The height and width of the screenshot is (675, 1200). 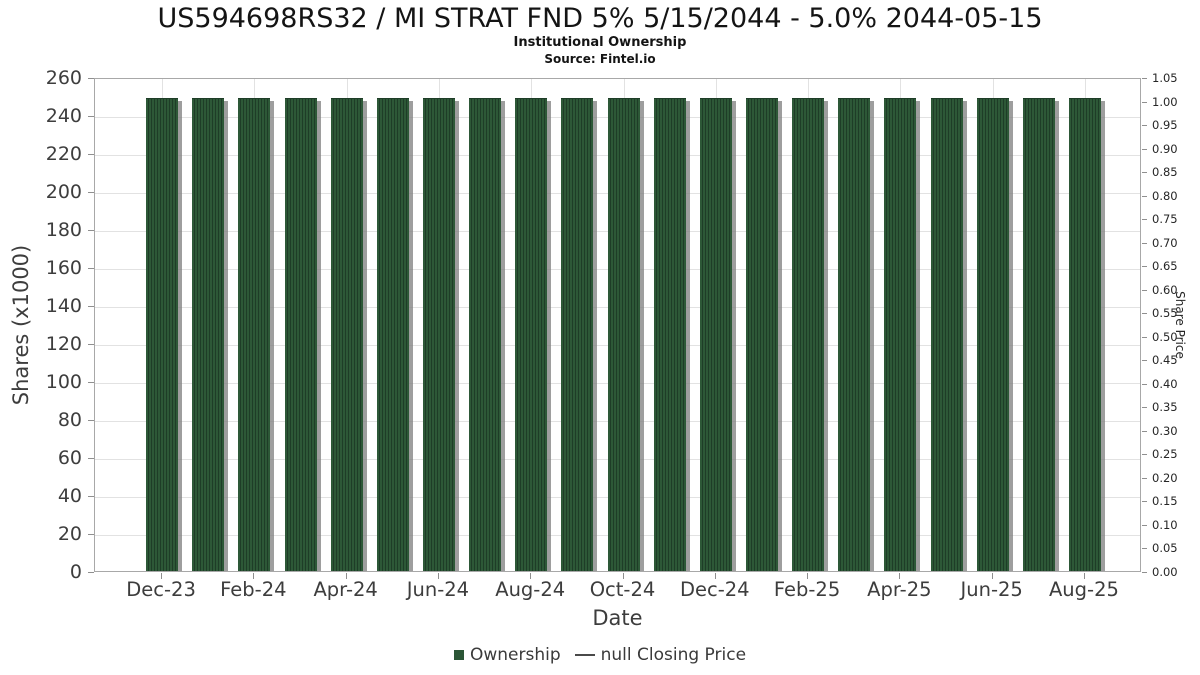 I want to click on y-axis-tick-label-right: 0.05, so click(x=1165, y=548).